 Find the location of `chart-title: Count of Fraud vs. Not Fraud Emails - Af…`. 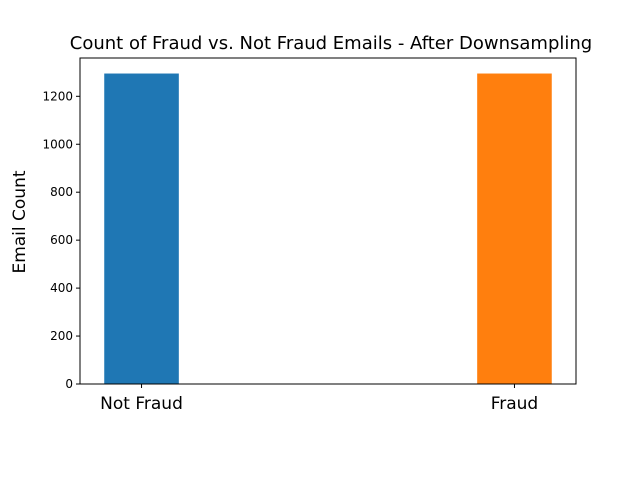

chart-title: Count of Fraud vs. Not Fraud Emails - Af… is located at coordinates (331, 43).